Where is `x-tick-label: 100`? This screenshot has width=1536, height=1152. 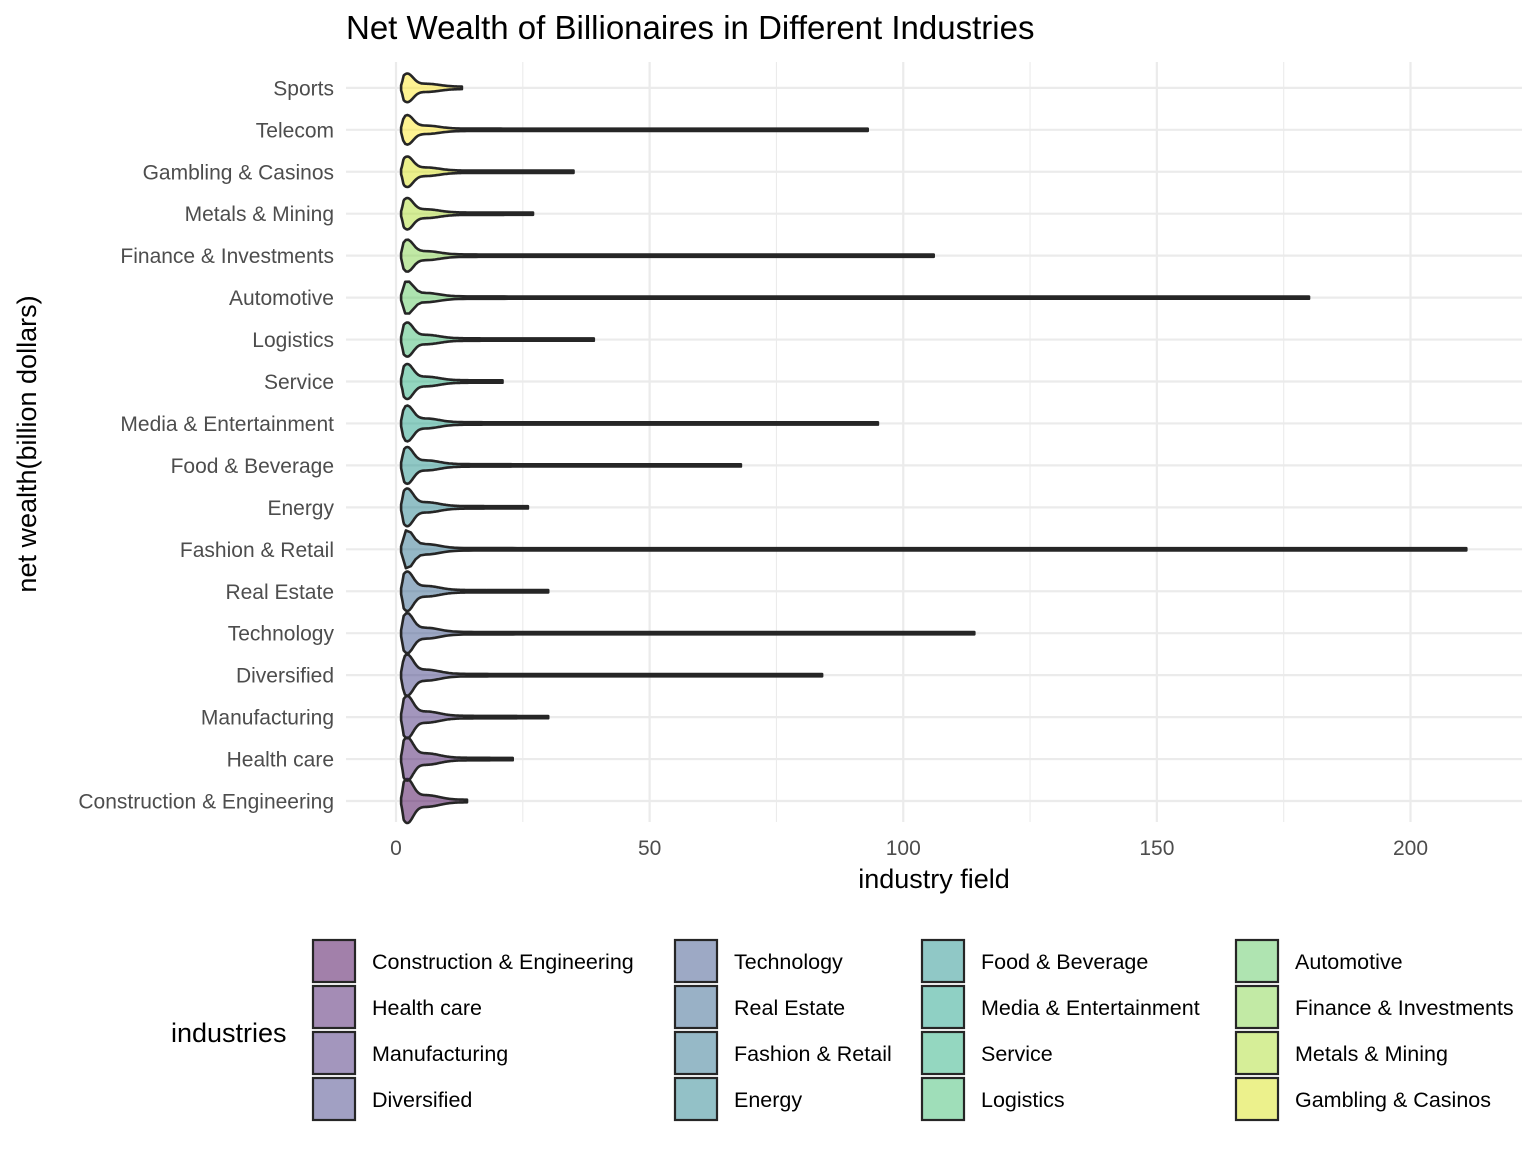
x-tick-label: 100 is located at coordinates (903, 848).